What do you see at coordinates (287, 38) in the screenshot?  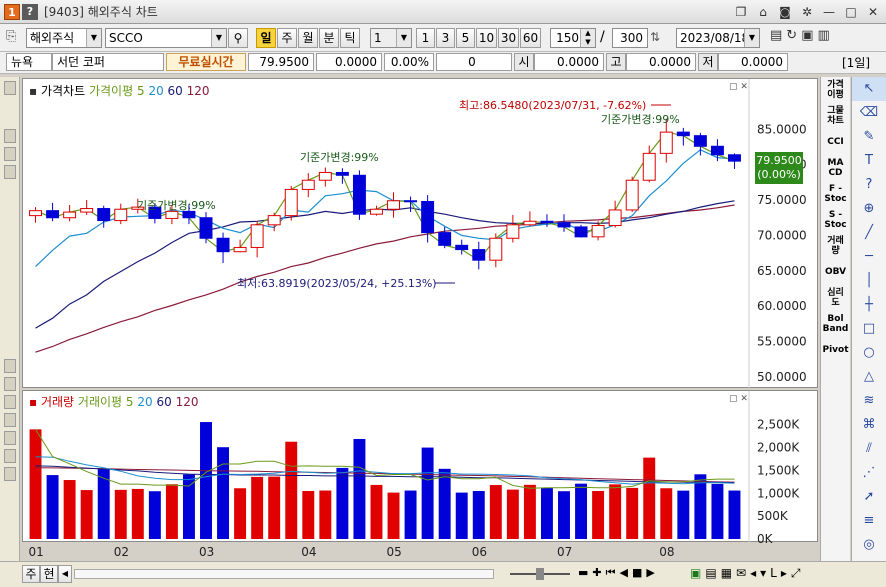 I see `period-week-button: 주` at bounding box center [287, 38].